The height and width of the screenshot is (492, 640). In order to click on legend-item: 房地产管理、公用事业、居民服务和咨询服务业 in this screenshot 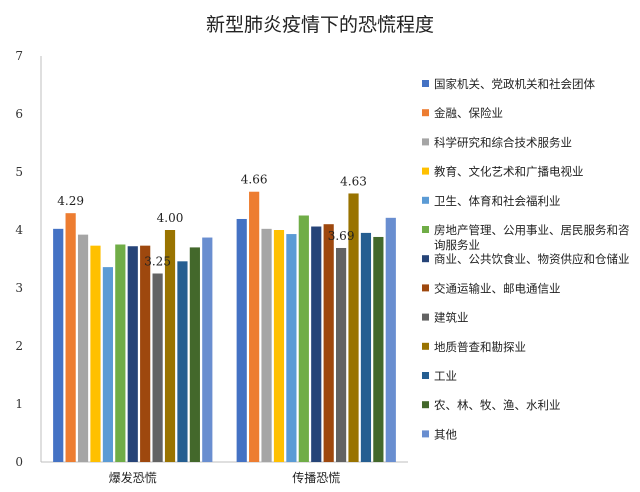, I will do `click(526, 237)`.